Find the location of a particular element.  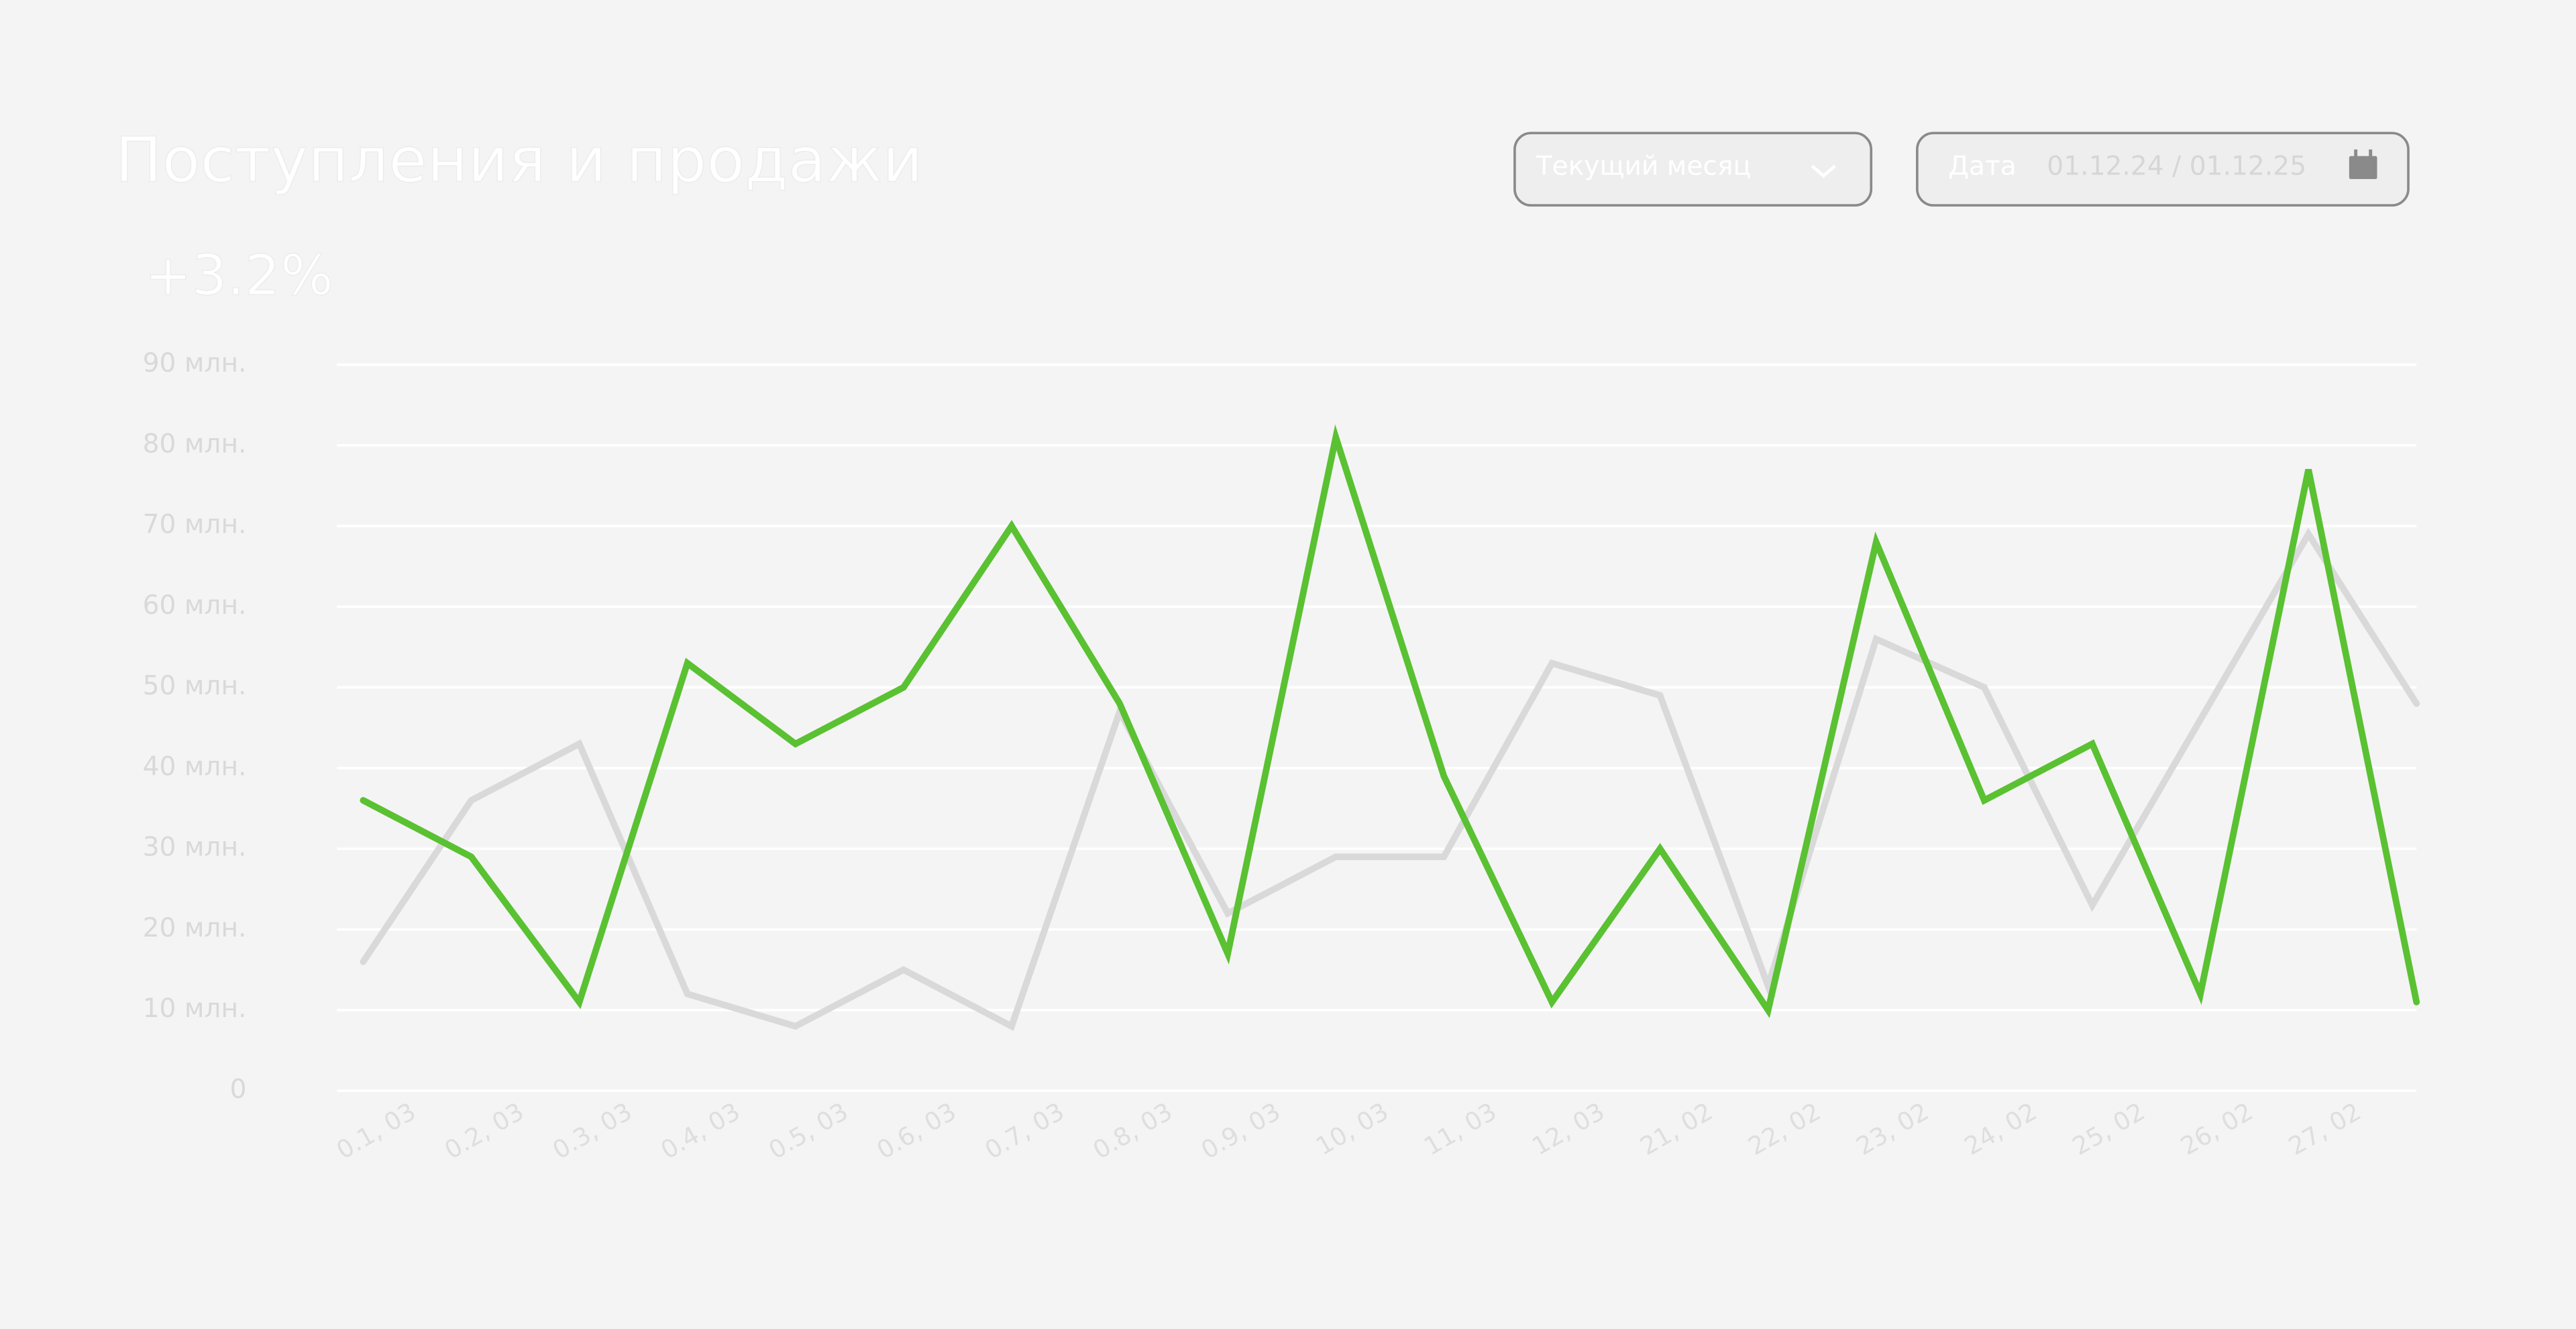

period-select: Текущий месяц is located at coordinates (1693, 169).